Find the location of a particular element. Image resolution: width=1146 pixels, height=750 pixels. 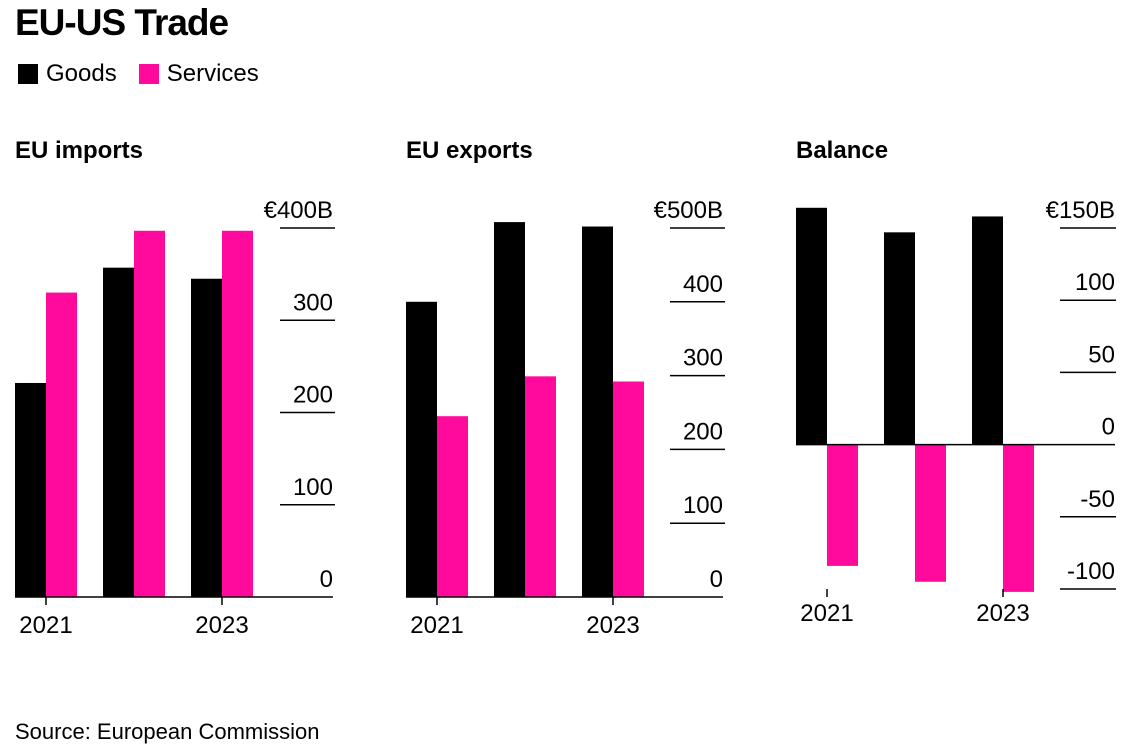

chart-2-bar-services-2021 is located at coordinates (452, 506).